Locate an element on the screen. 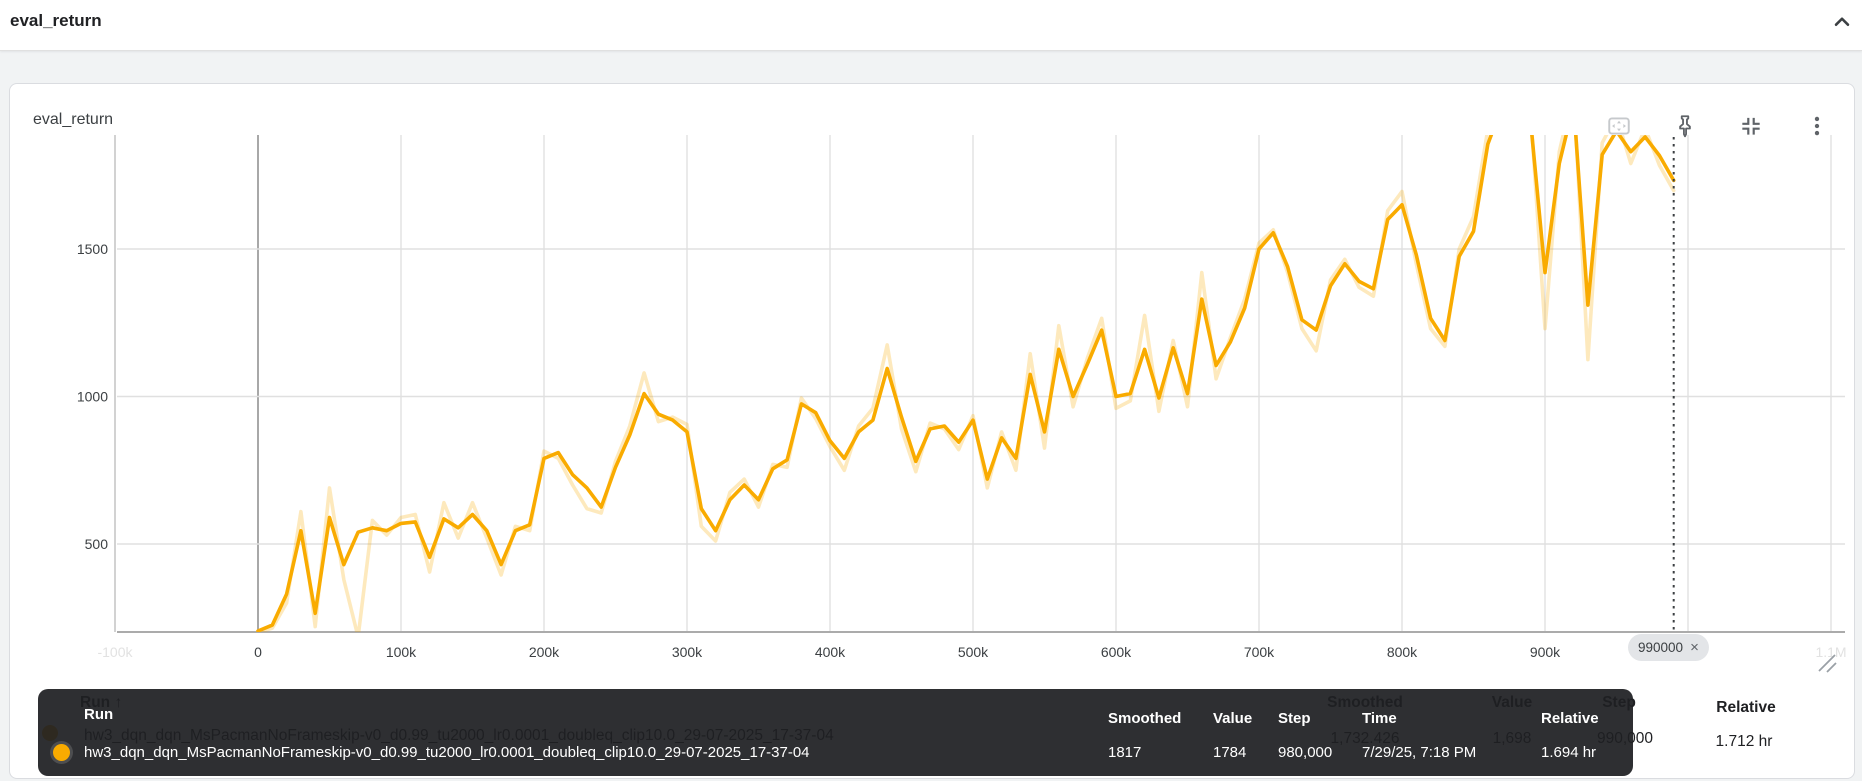  more-menu-button is located at coordinates (1817, 126).